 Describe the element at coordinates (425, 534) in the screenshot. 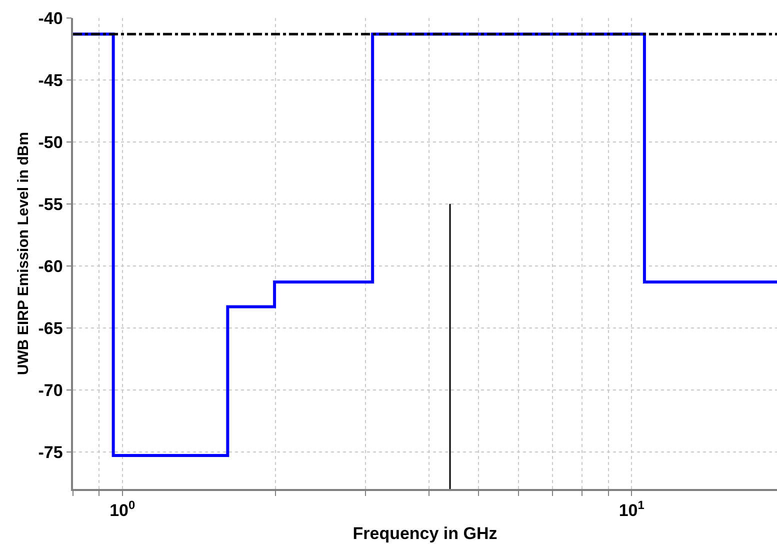

I see `x-axis-title: Frequency in GHz` at that location.